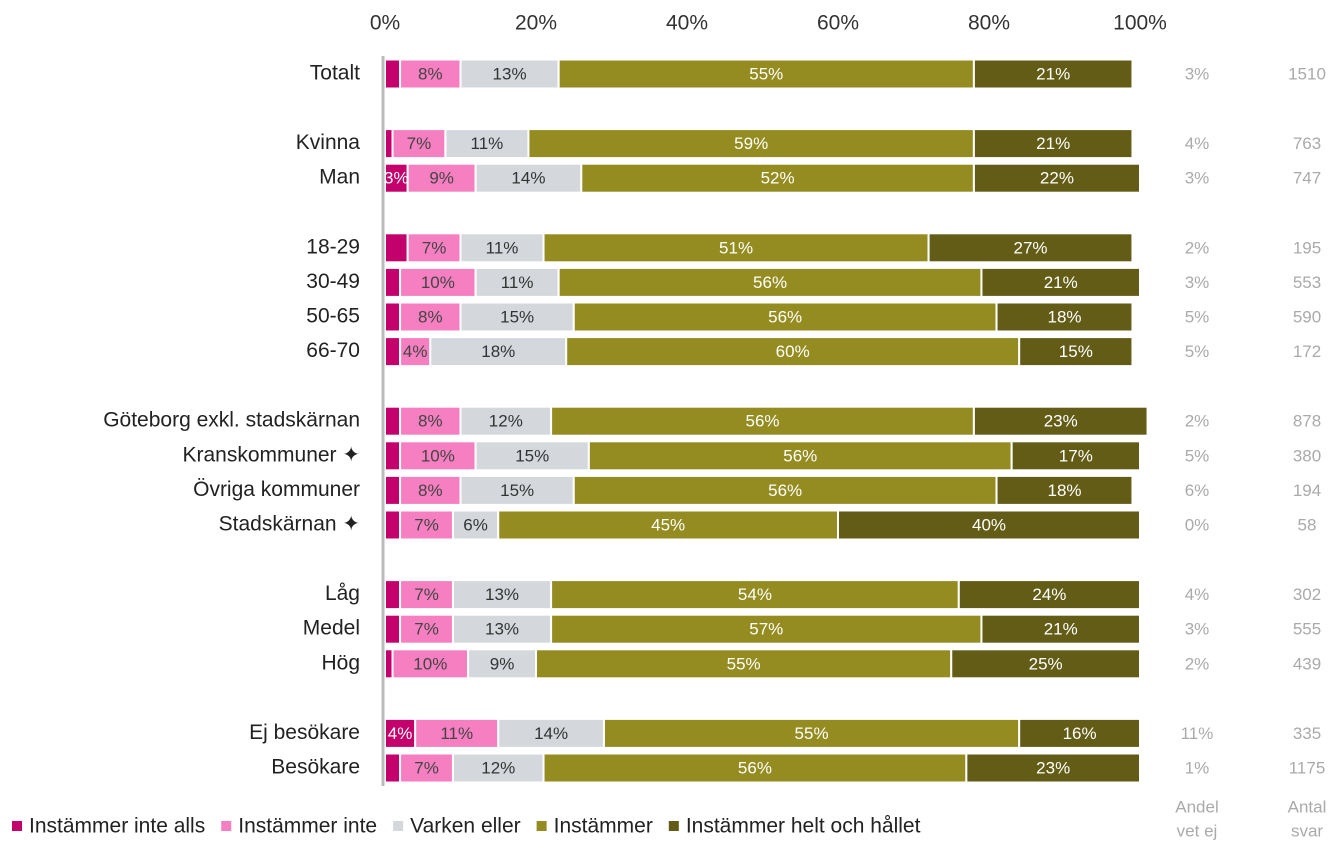 This screenshot has height=851, width=1340. I want to click on legend-label: Instämmer, so click(603, 826).